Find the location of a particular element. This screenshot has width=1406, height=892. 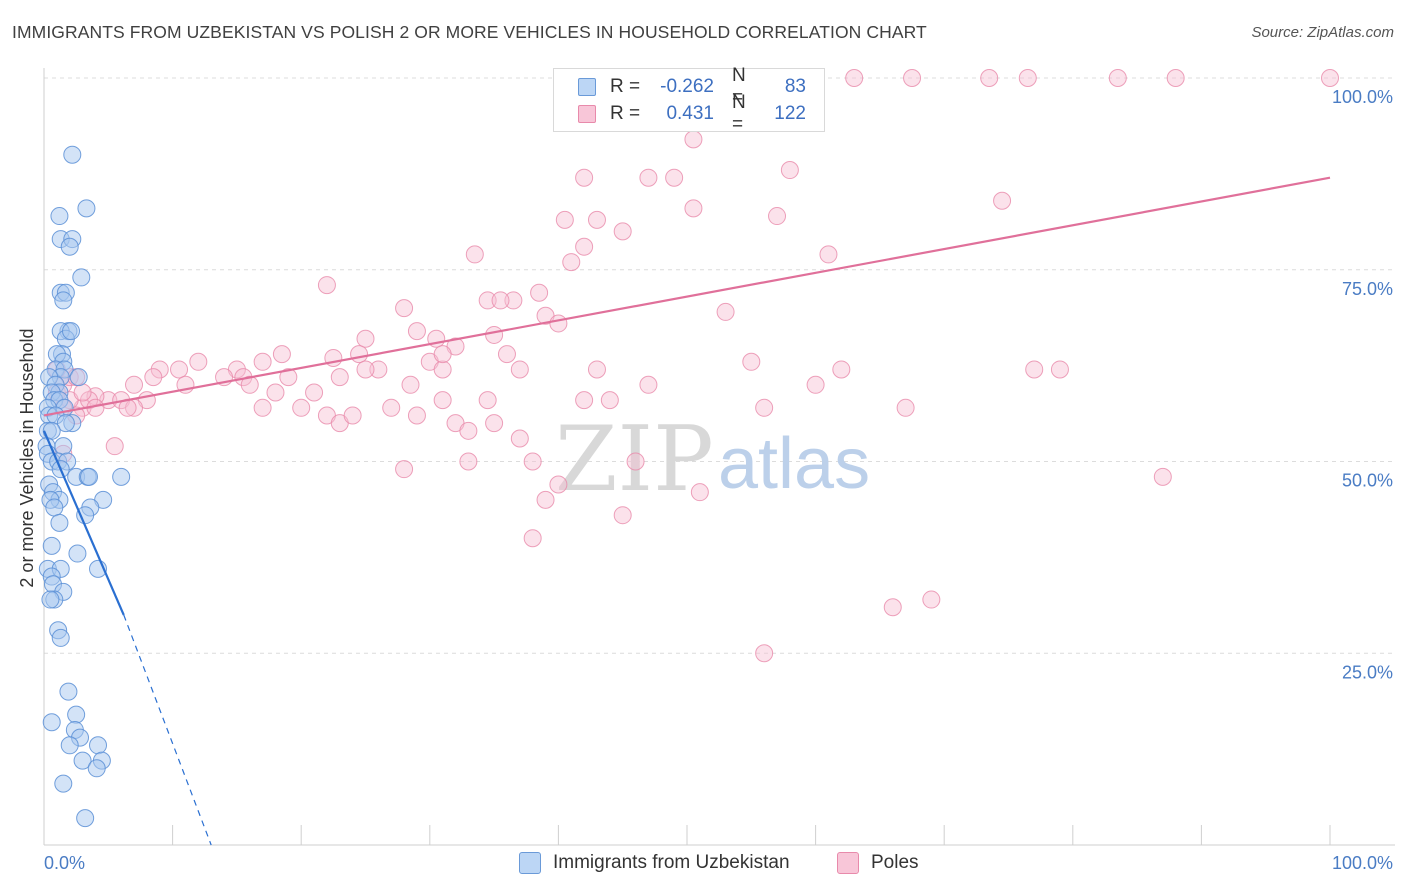

legend-item-uzbek: Immigrants from Uzbekistan is located at coordinates (654, 863).